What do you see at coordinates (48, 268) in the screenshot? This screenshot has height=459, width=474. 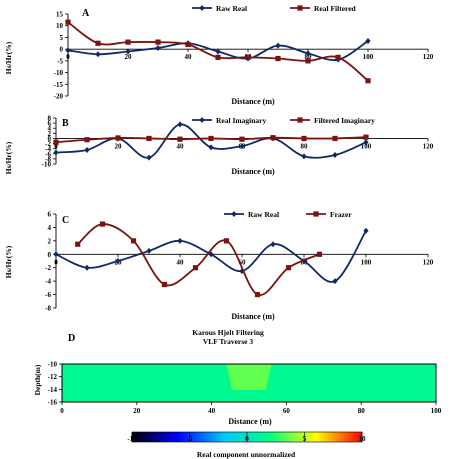 I see `y-tick-label: -2` at bounding box center [48, 268].